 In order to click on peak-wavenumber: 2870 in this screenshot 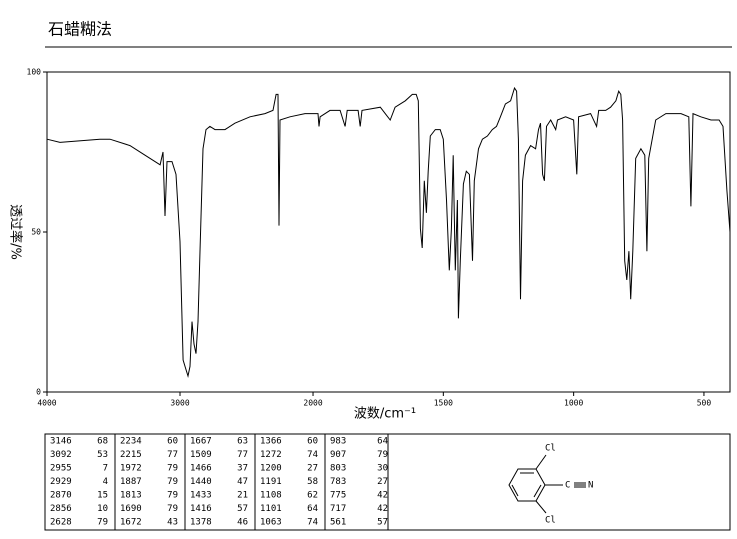, I will do `click(61, 496)`.